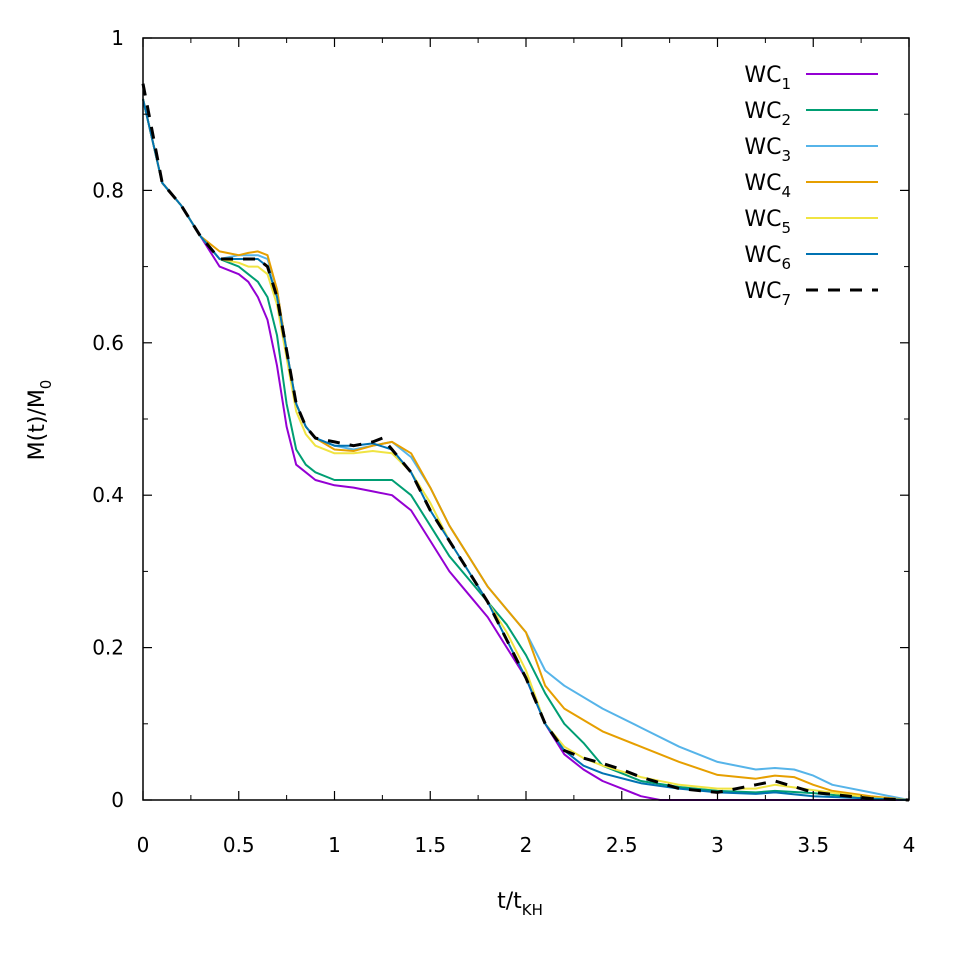 The width and height of the screenshot is (960, 960). Describe the element at coordinates (37, 424) in the screenshot. I see `y-axis-label-main: M(t)/M` at that location.